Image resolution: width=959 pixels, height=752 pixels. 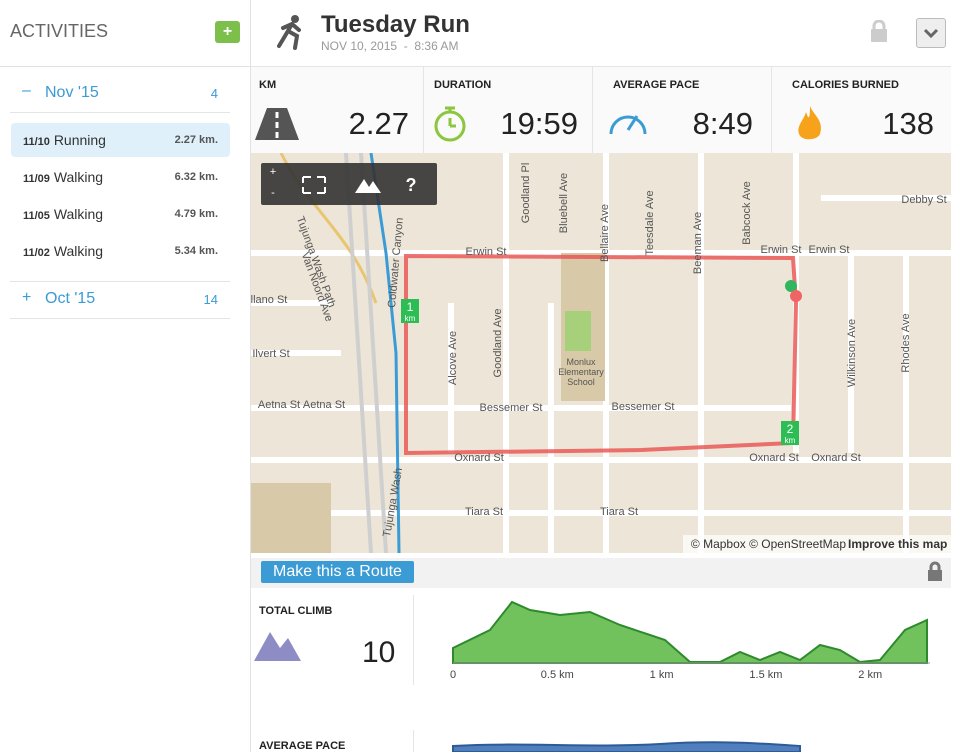 I want to click on activity-text: 11/09 Walking, so click(x=63, y=177).